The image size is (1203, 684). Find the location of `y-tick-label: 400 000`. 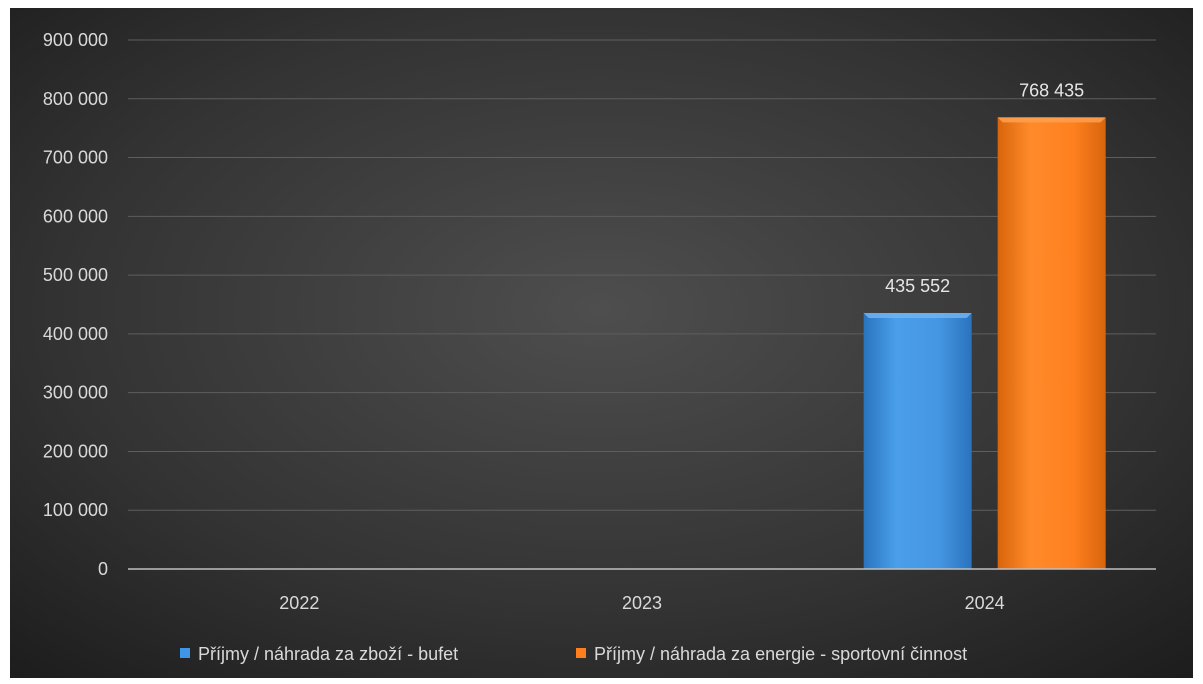

y-tick-label: 400 000 is located at coordinates (75, 334).